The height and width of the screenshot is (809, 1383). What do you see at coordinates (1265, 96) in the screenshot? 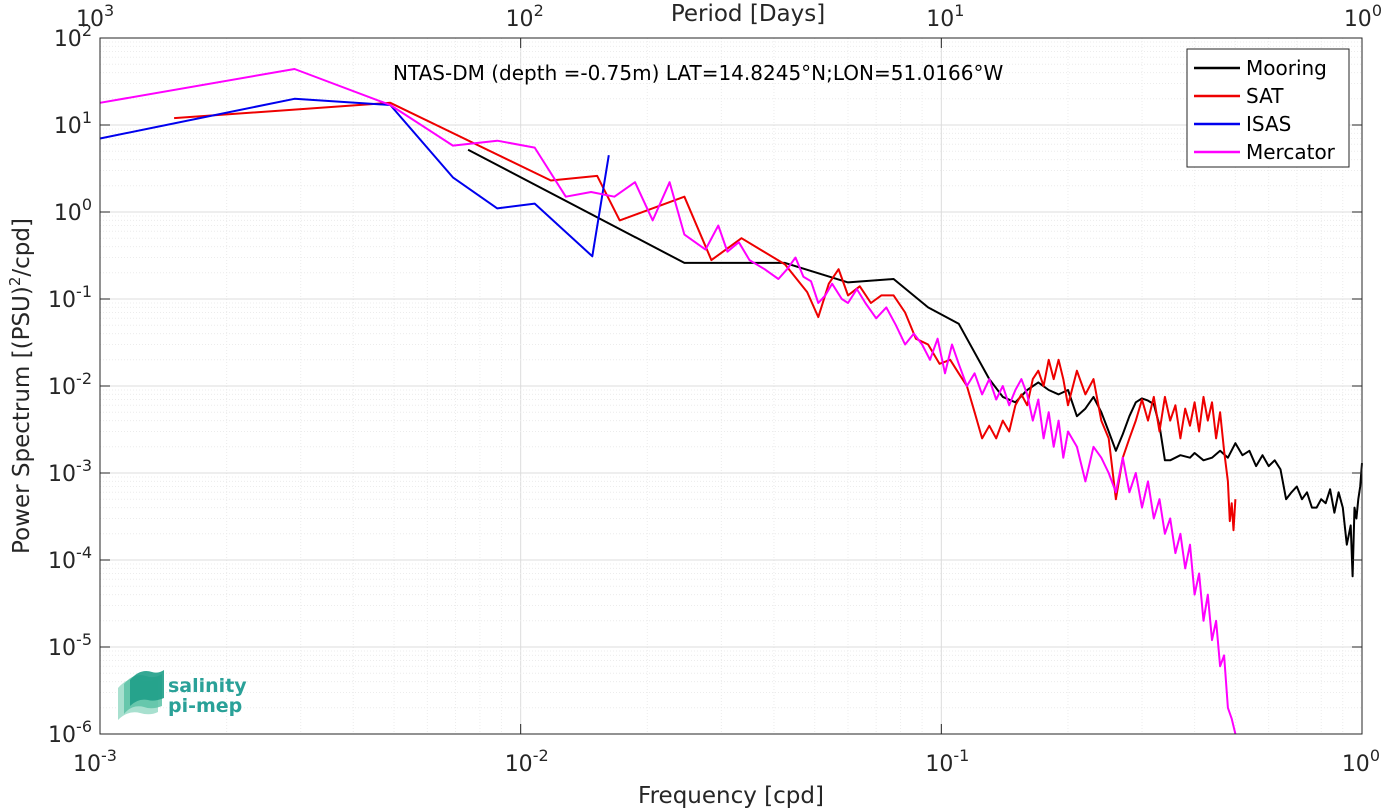
I see `legend-label-sat: SAT` at bounding box center [1265, 96].